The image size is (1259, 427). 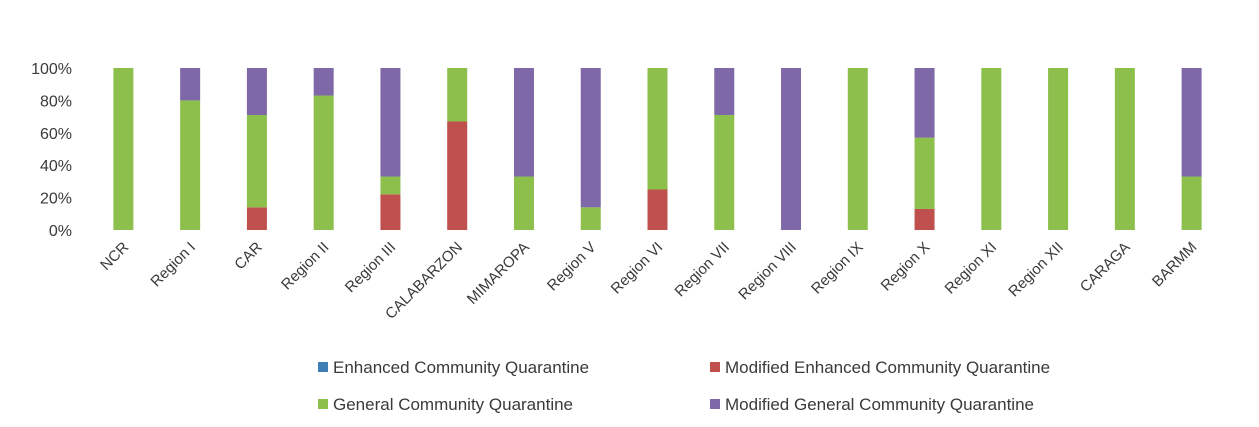 I want to click on y-tick-label: 60%, so click(x=56, y=134).